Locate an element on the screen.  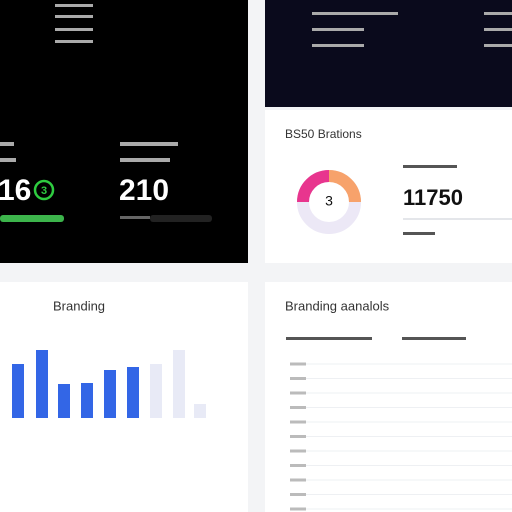
bar-group is located at coordinates (109, 384).